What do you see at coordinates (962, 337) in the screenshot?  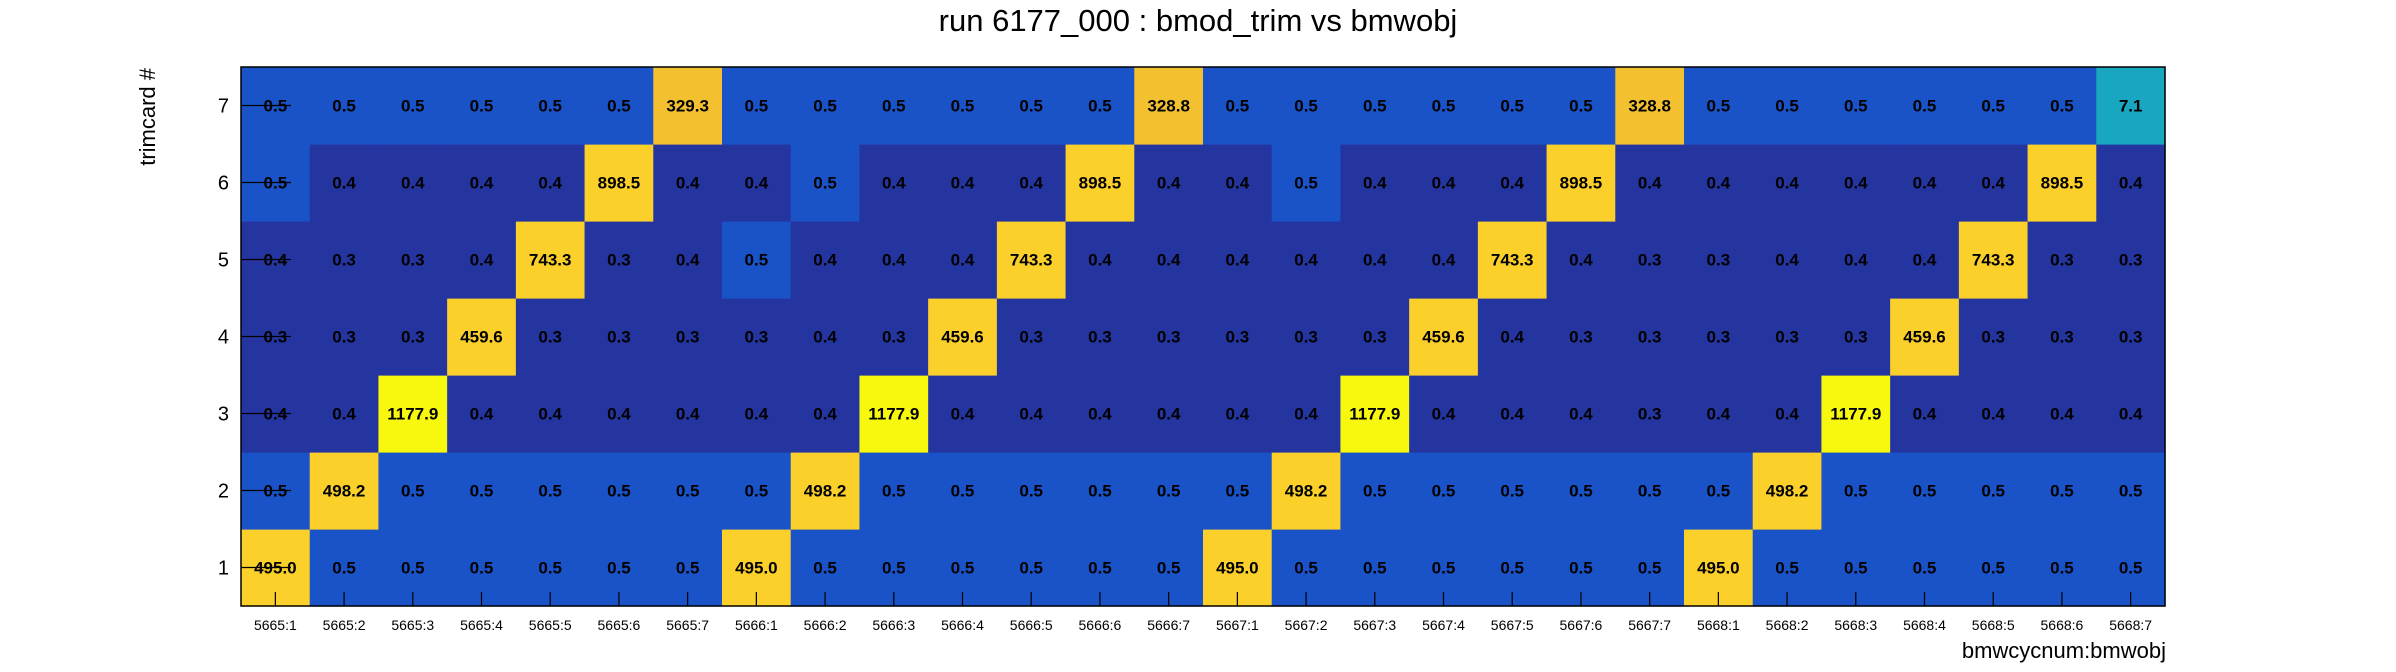 I see `cell-value-label: 459.6` at bounding box center [962, 337].